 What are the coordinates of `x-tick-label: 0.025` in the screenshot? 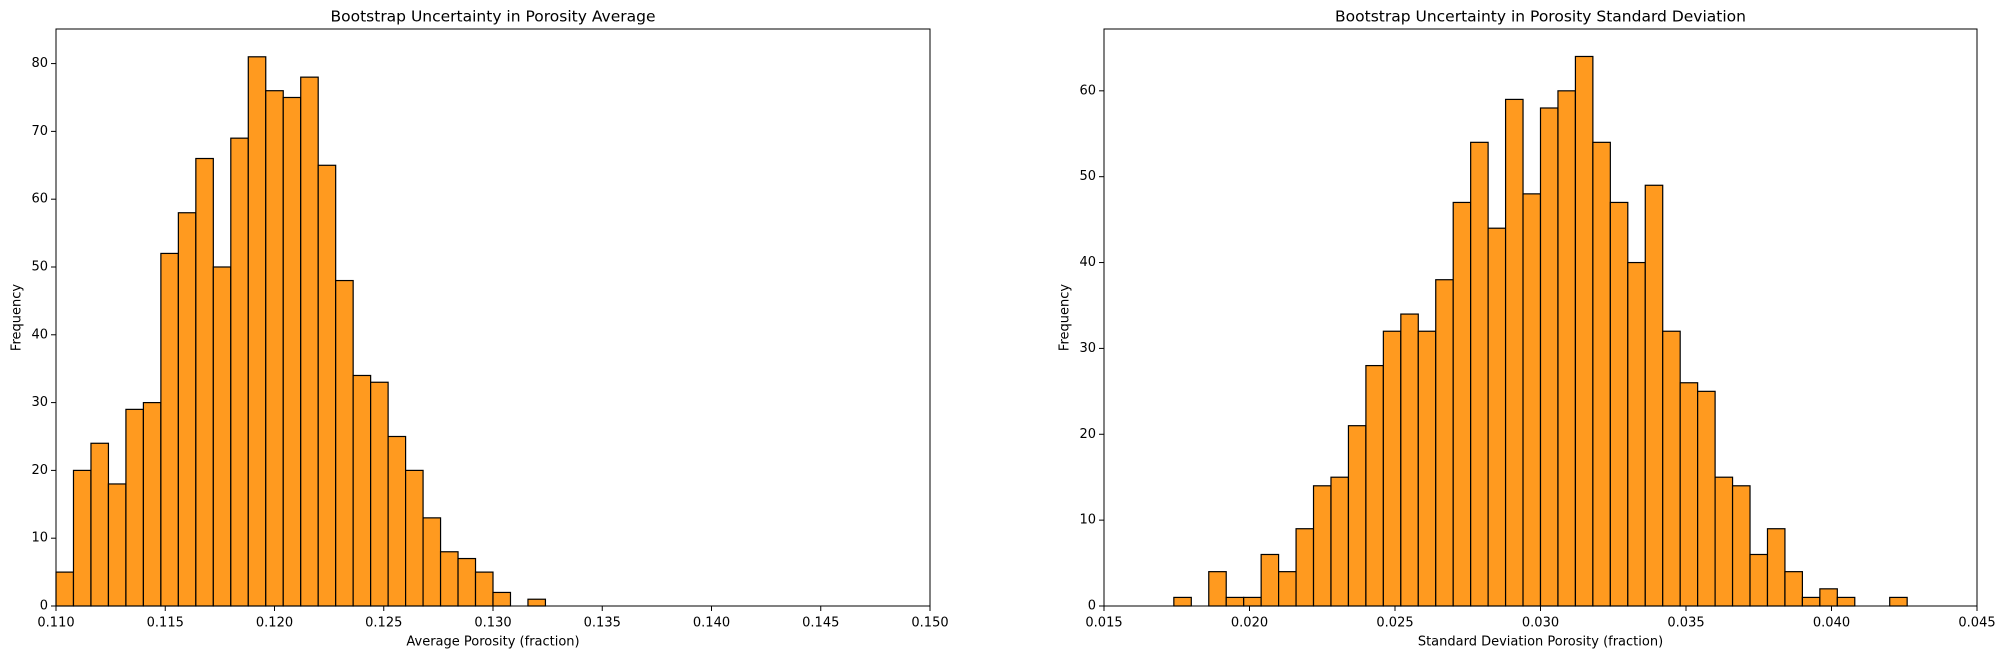 It's located at (1394, 623).